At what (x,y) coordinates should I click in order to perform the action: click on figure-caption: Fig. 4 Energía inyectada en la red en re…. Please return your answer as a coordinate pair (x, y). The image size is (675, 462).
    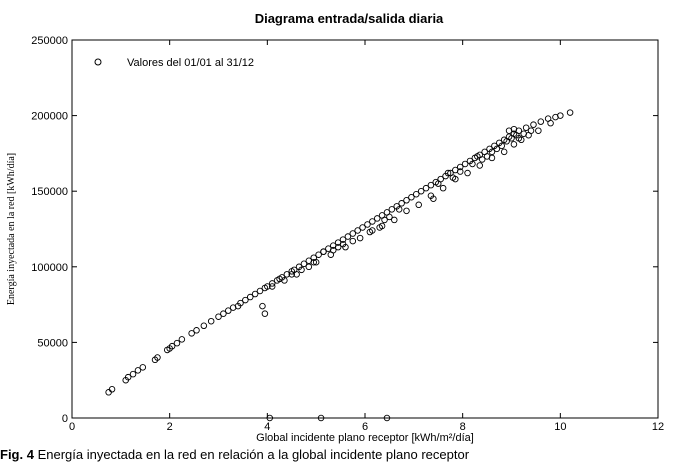
    Looking at the image, I should click on (337, 454).